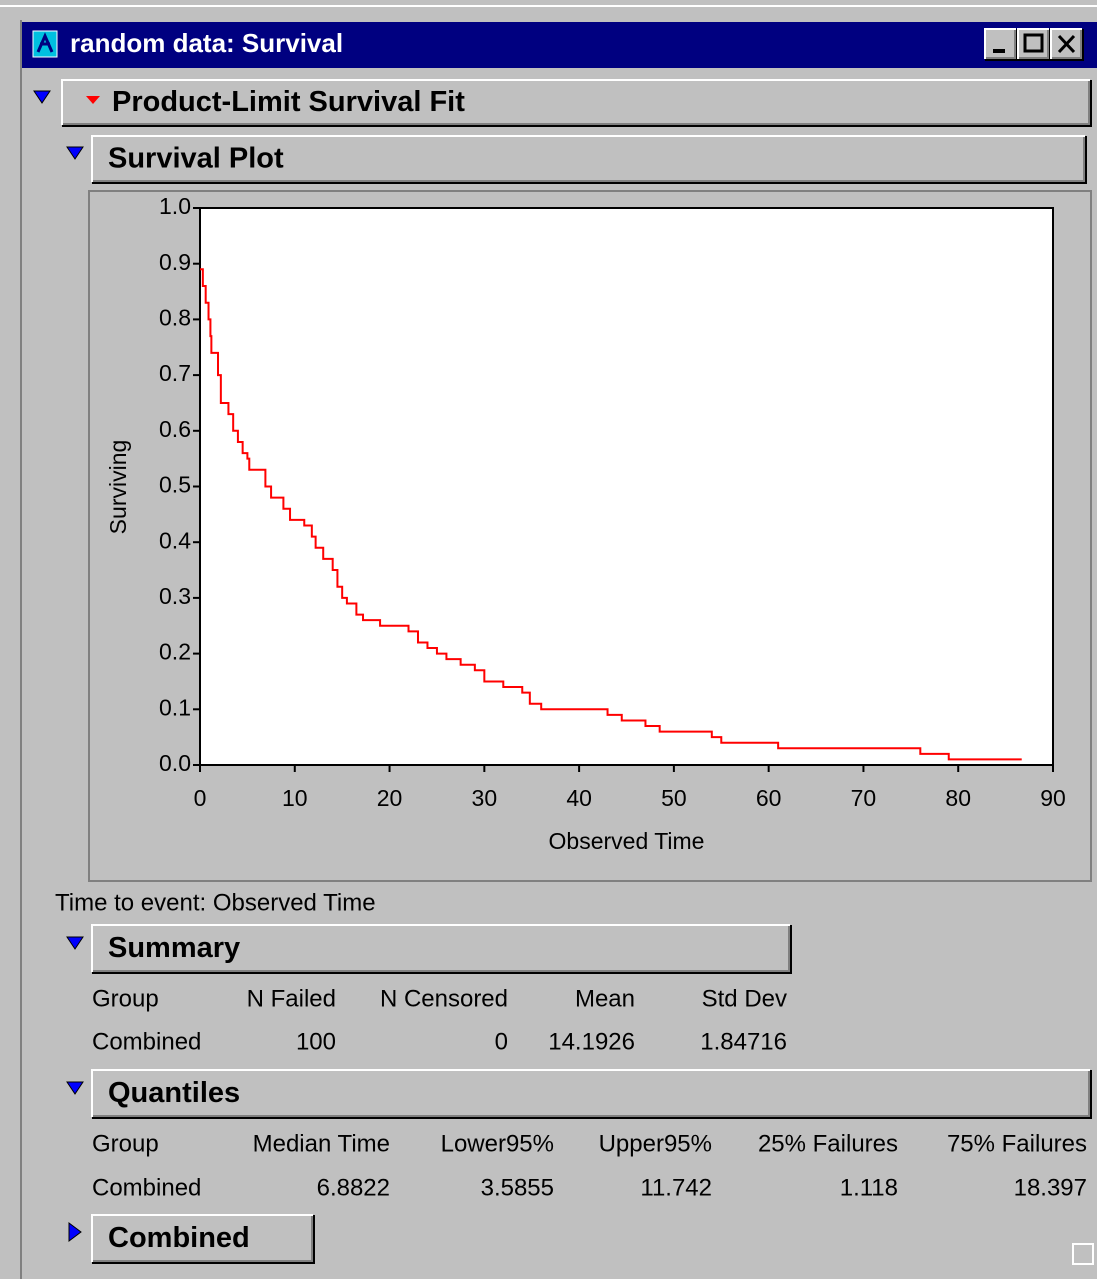 The image size is (1097, 1279). Describe the element at coordinates (444, 998) in the screenshot. I see `column-header: N Censored` at that location.